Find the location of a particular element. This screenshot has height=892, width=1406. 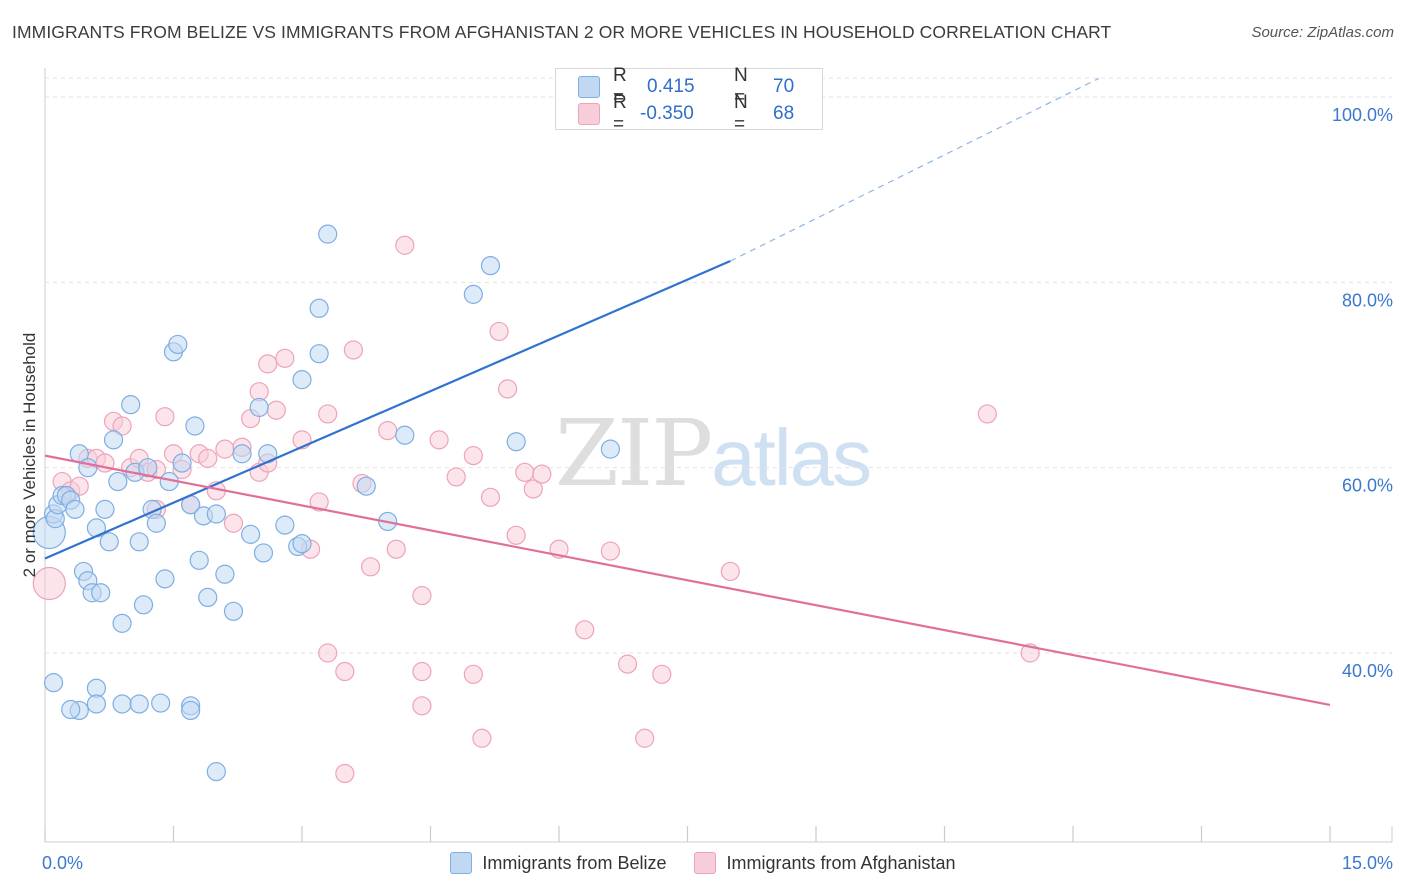

chart-source: Source: ZipAtlas.com is located at coordinates (1322, 32).